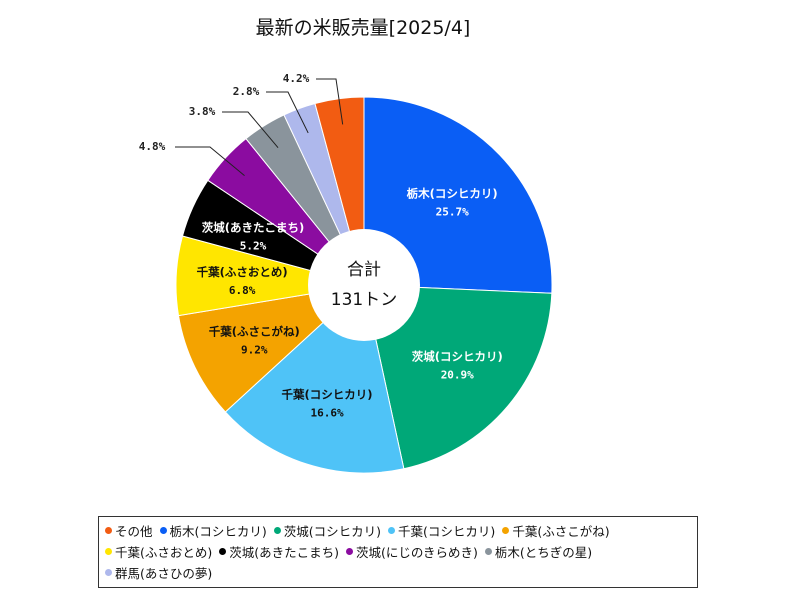 The image size is (800, 600). I want to click on slice-value-label: 3.8%, so click(202, 111).